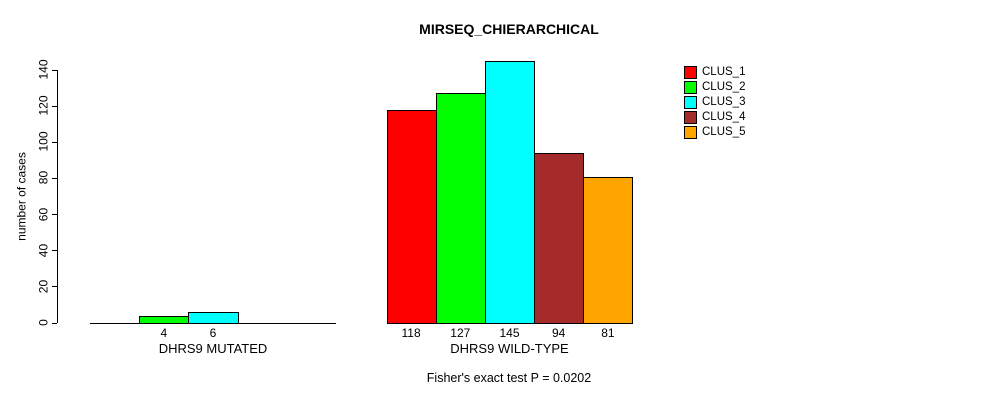  Describe the element at coordinates (57, 196) in the screenshot. I see `y-axis-line` at that location.